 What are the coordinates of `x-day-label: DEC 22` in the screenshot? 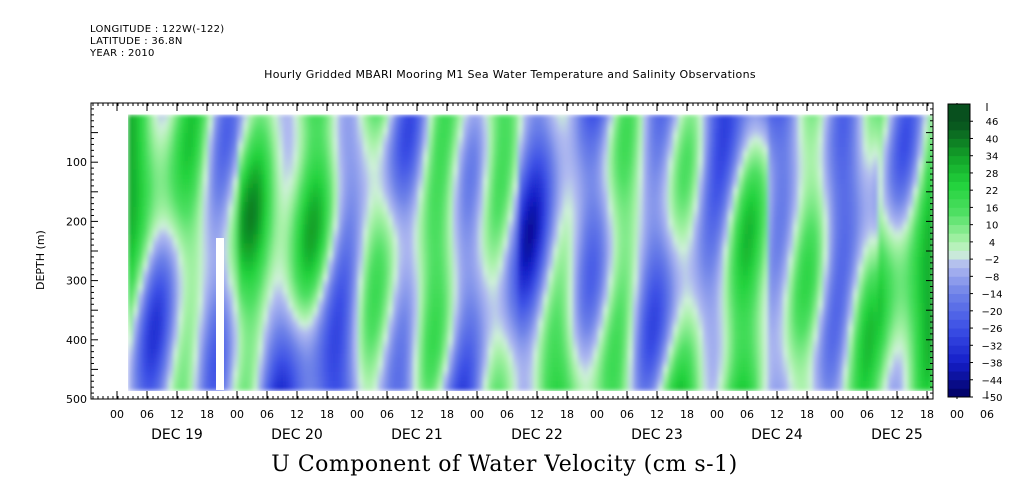 It's located at (537, 435).